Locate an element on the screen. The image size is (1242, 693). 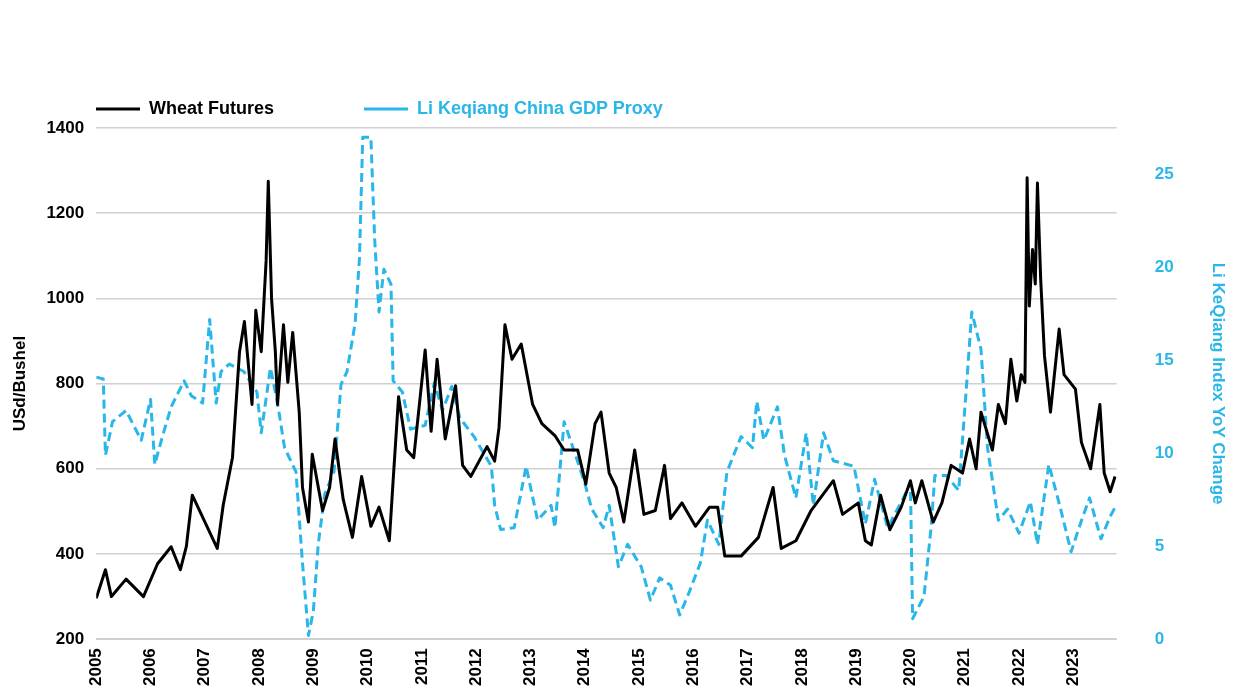
y2-axis-title: Li KeQiang Index YoY Change is located at coordinates (1219, 383).